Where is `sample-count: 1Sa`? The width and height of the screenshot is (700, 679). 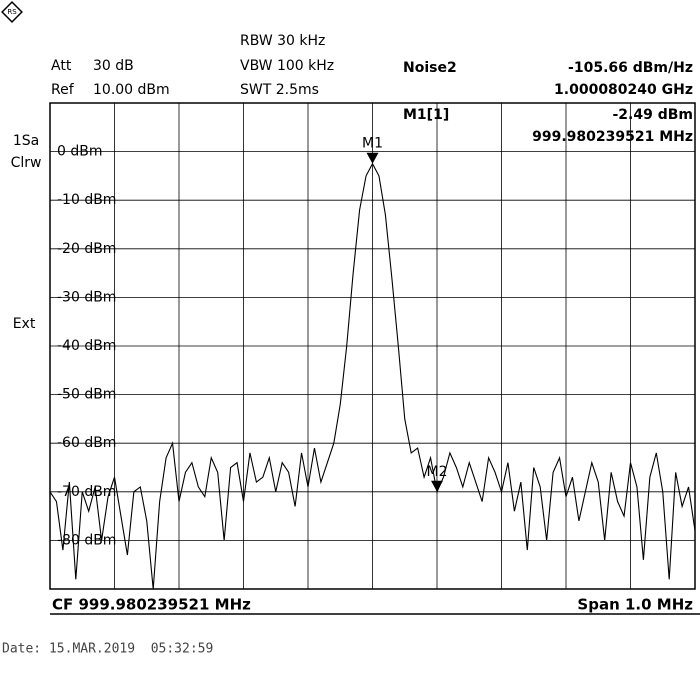
sample-count: 1Sa is located at coordinates (26, 141).